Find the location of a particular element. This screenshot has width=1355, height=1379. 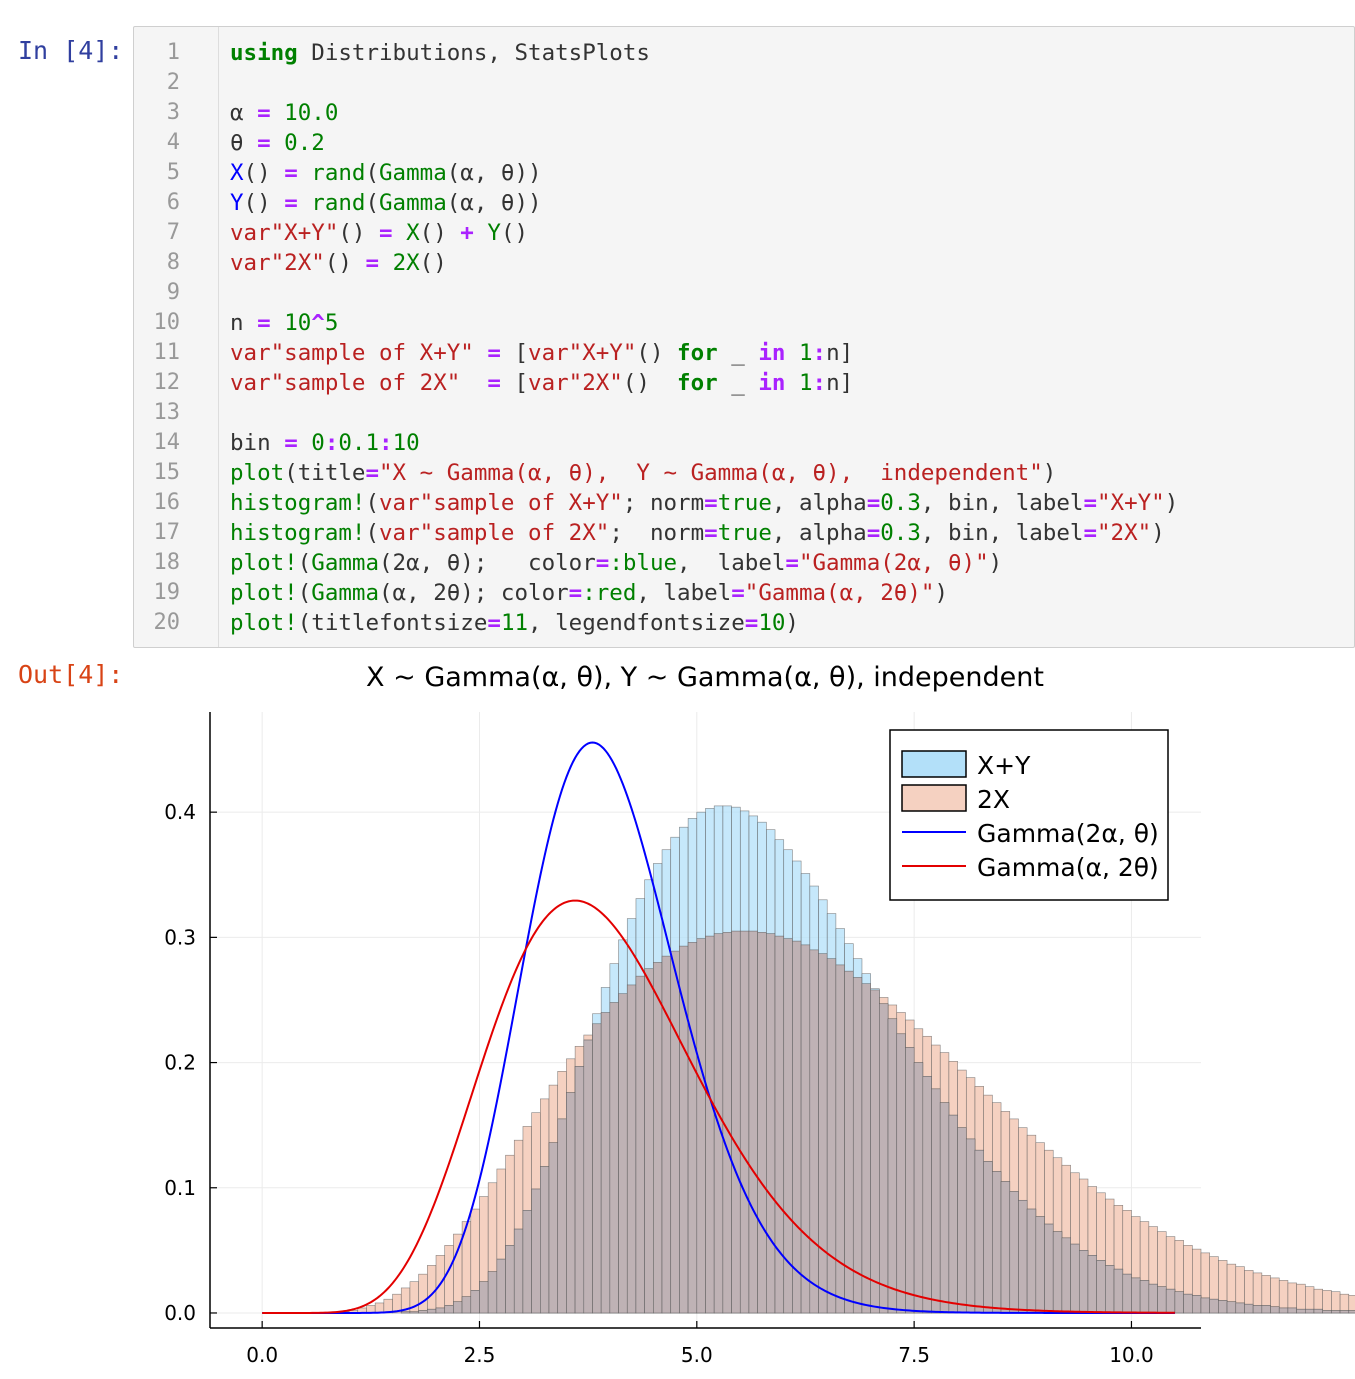

code-token: var"sample of 2X" is located at coordinates (494, 533).